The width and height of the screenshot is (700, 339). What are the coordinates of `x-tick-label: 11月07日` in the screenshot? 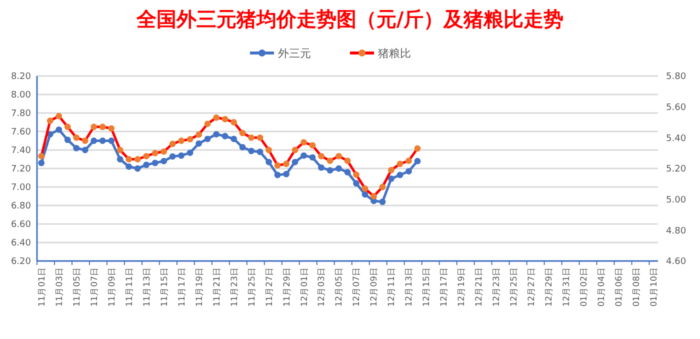 It's located at (95, 287).